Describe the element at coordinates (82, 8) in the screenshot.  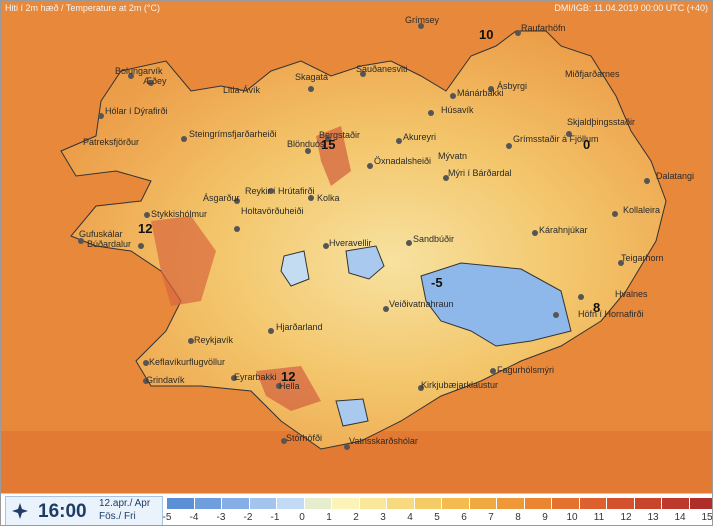
I see `map-title: Hiti í 2m hæð / Temperature at 2m (°C)` at that location.